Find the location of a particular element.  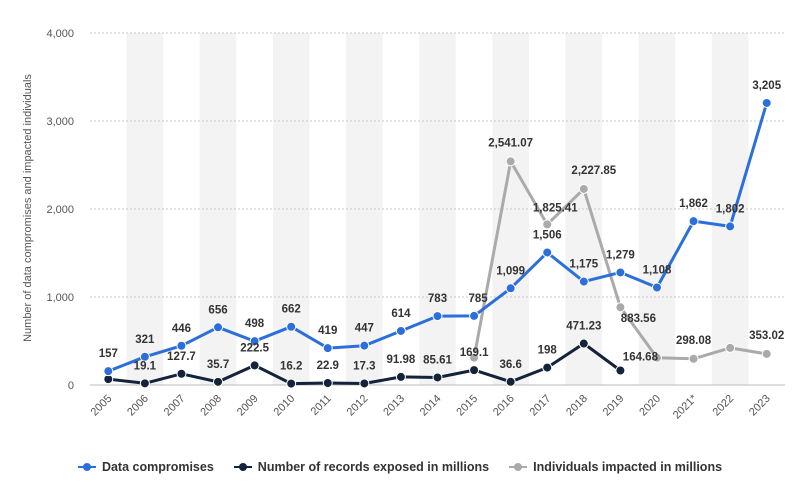

data-label: 36.6 is located at coordinates (510, 365).